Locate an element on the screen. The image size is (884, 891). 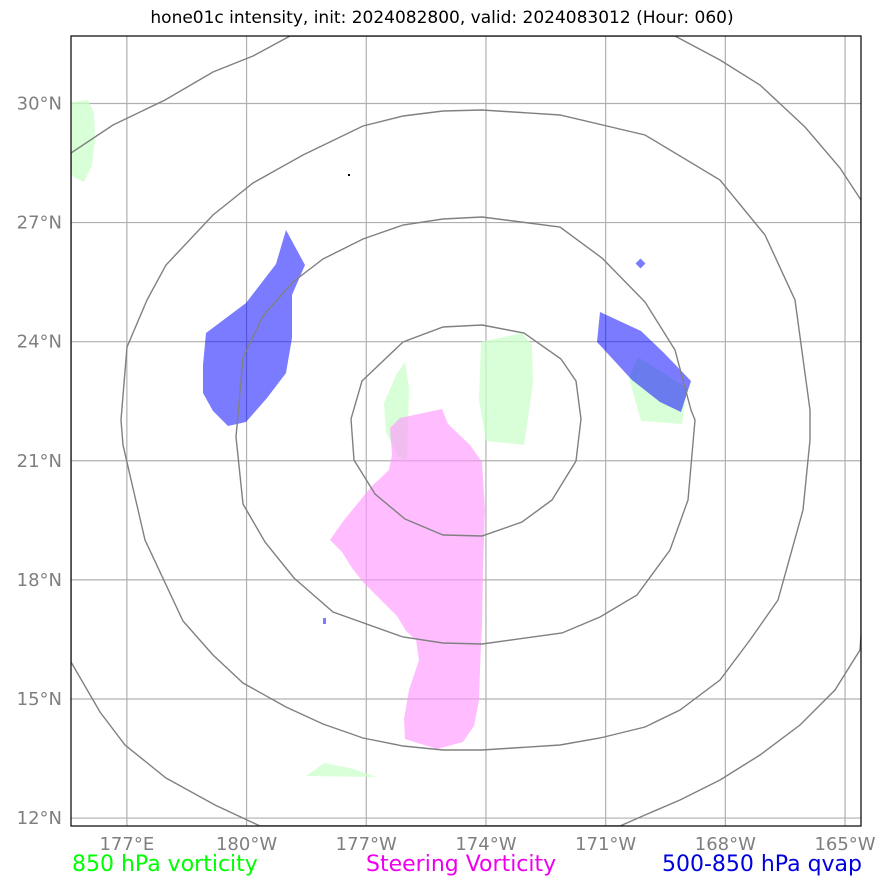
lon-tick-label: 177°W is located at coordinates (366, 844).